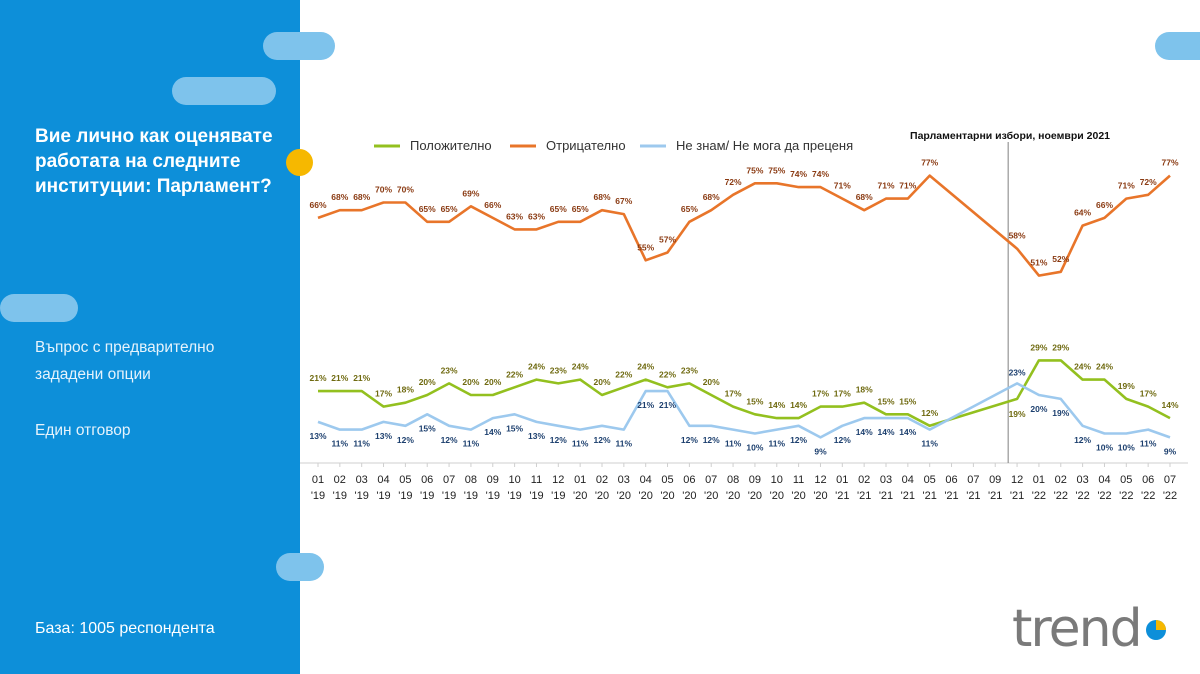 The image size is (1200, 674). Describe the element at coordinates (1126, 448) in the screenshot. I see `data-label: 10%` at that location.